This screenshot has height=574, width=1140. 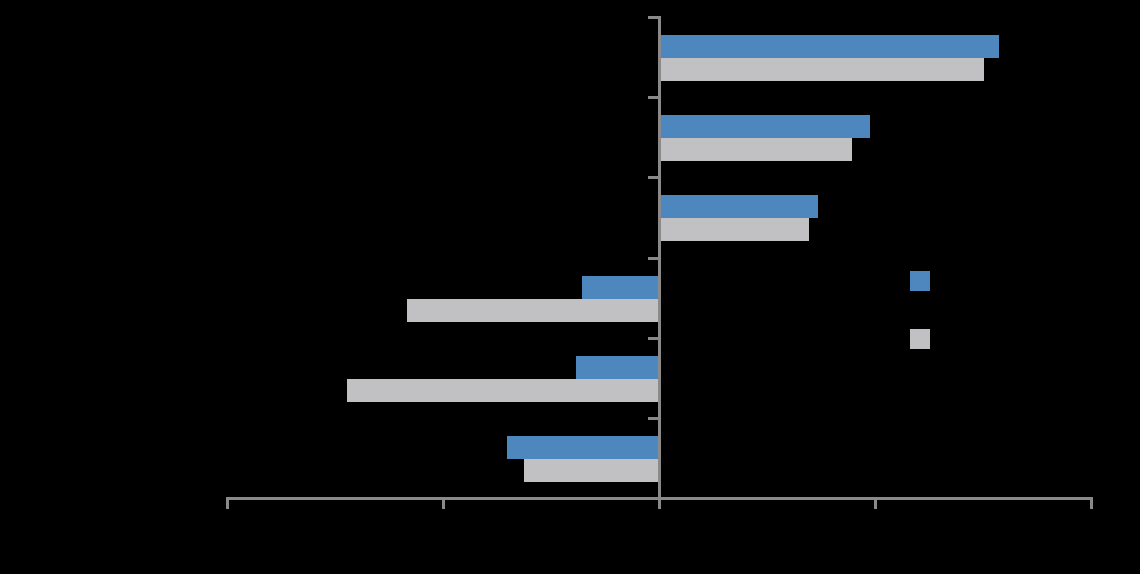 I want to click on bar-series2-cat5, so click(x=503, y=390).